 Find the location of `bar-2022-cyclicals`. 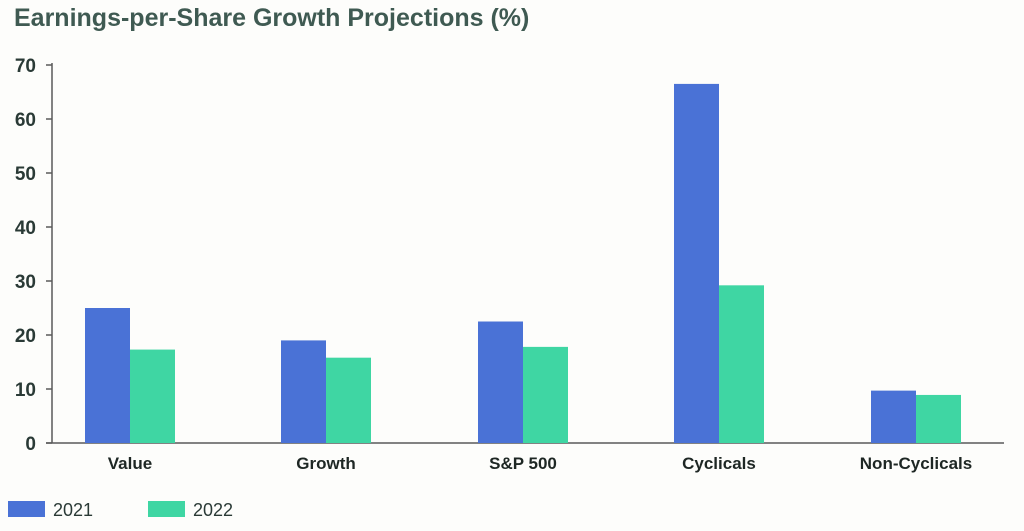

bar-2022-cyclicals is located at coordinates (741, 364).